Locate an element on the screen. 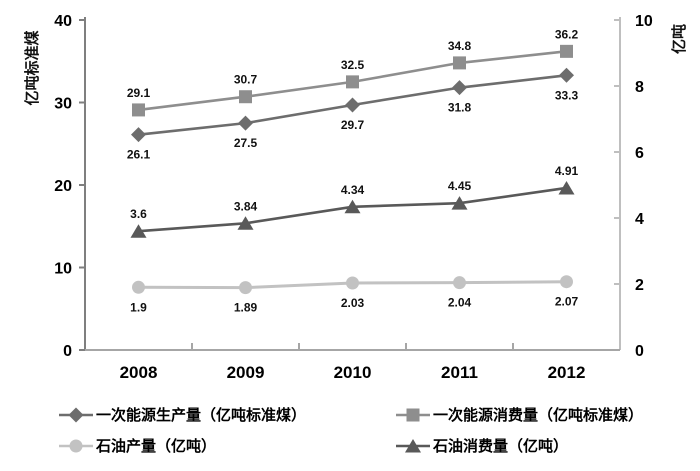  legend-diamond-swatch-icon is located at coordinates (76, 414).